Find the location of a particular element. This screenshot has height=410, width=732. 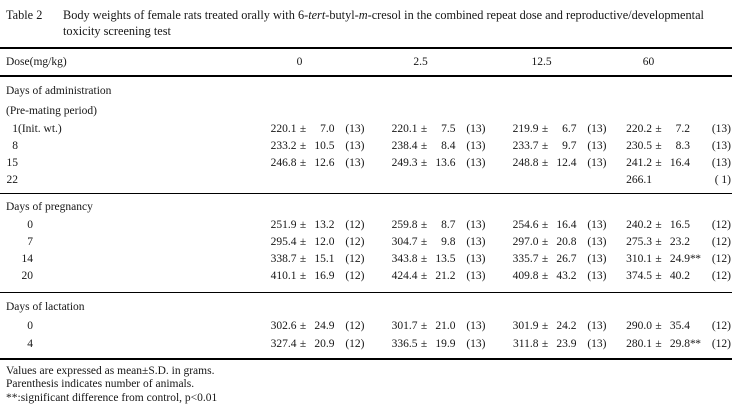

weight-cell: 424.4 ±21.2 (13) is located at coordinates (433, 276).